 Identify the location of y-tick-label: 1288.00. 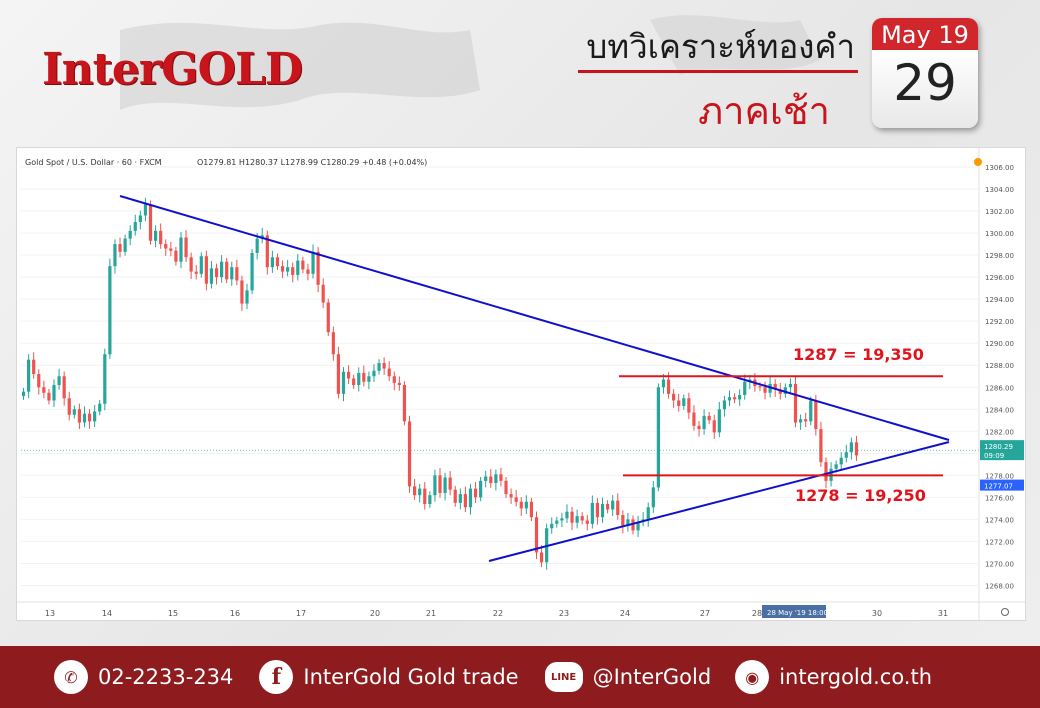
(999, 366).